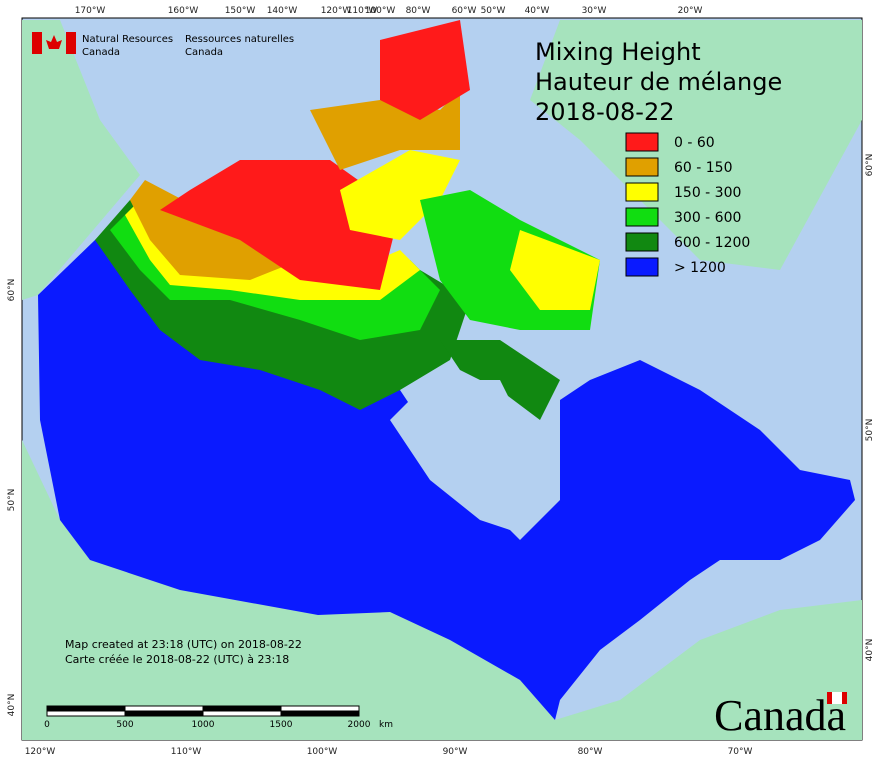  I want to click on legend-label: 300 - 600, so click(707, 218).